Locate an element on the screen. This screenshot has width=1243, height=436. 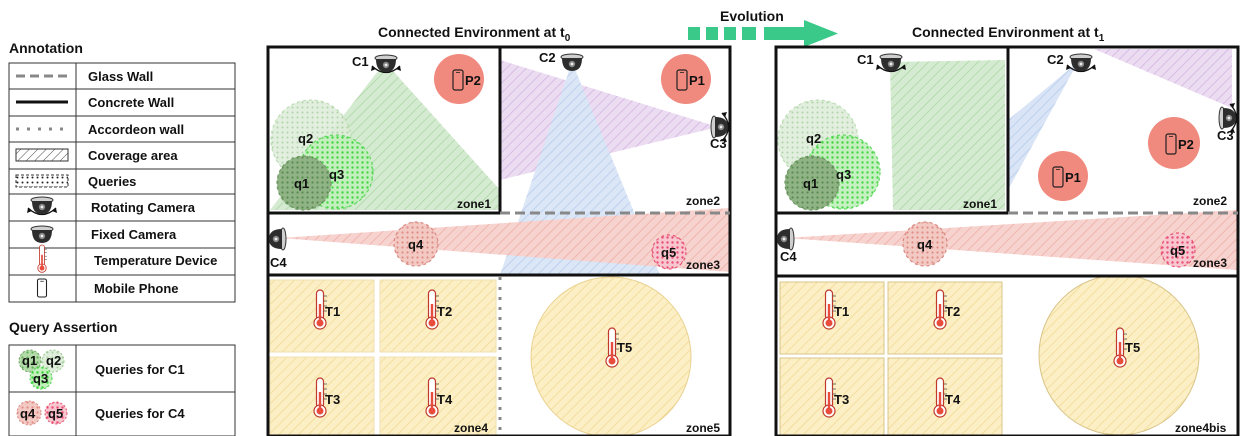
t0-zone2-label: zone2 is located at coordinates (703, 201).